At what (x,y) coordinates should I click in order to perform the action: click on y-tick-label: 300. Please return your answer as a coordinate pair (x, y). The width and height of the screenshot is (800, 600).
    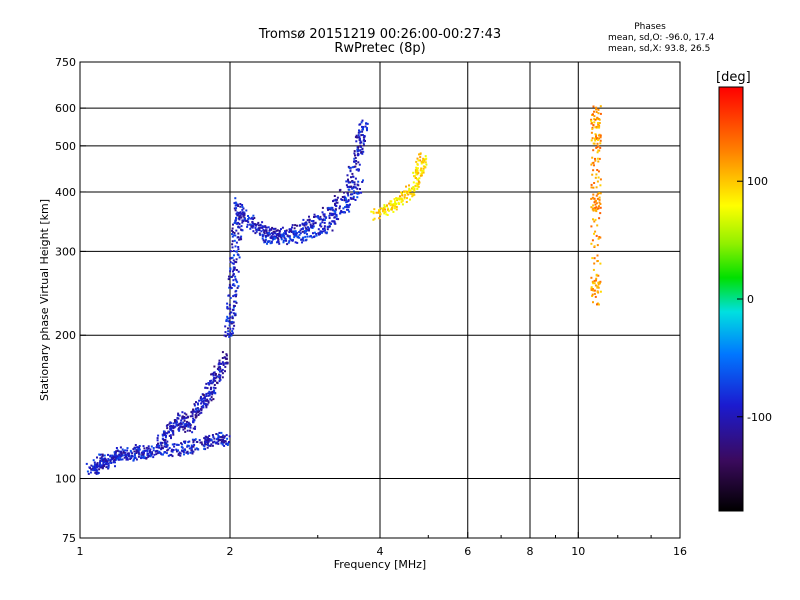
    Looking at the image, I should click on (65, 251).